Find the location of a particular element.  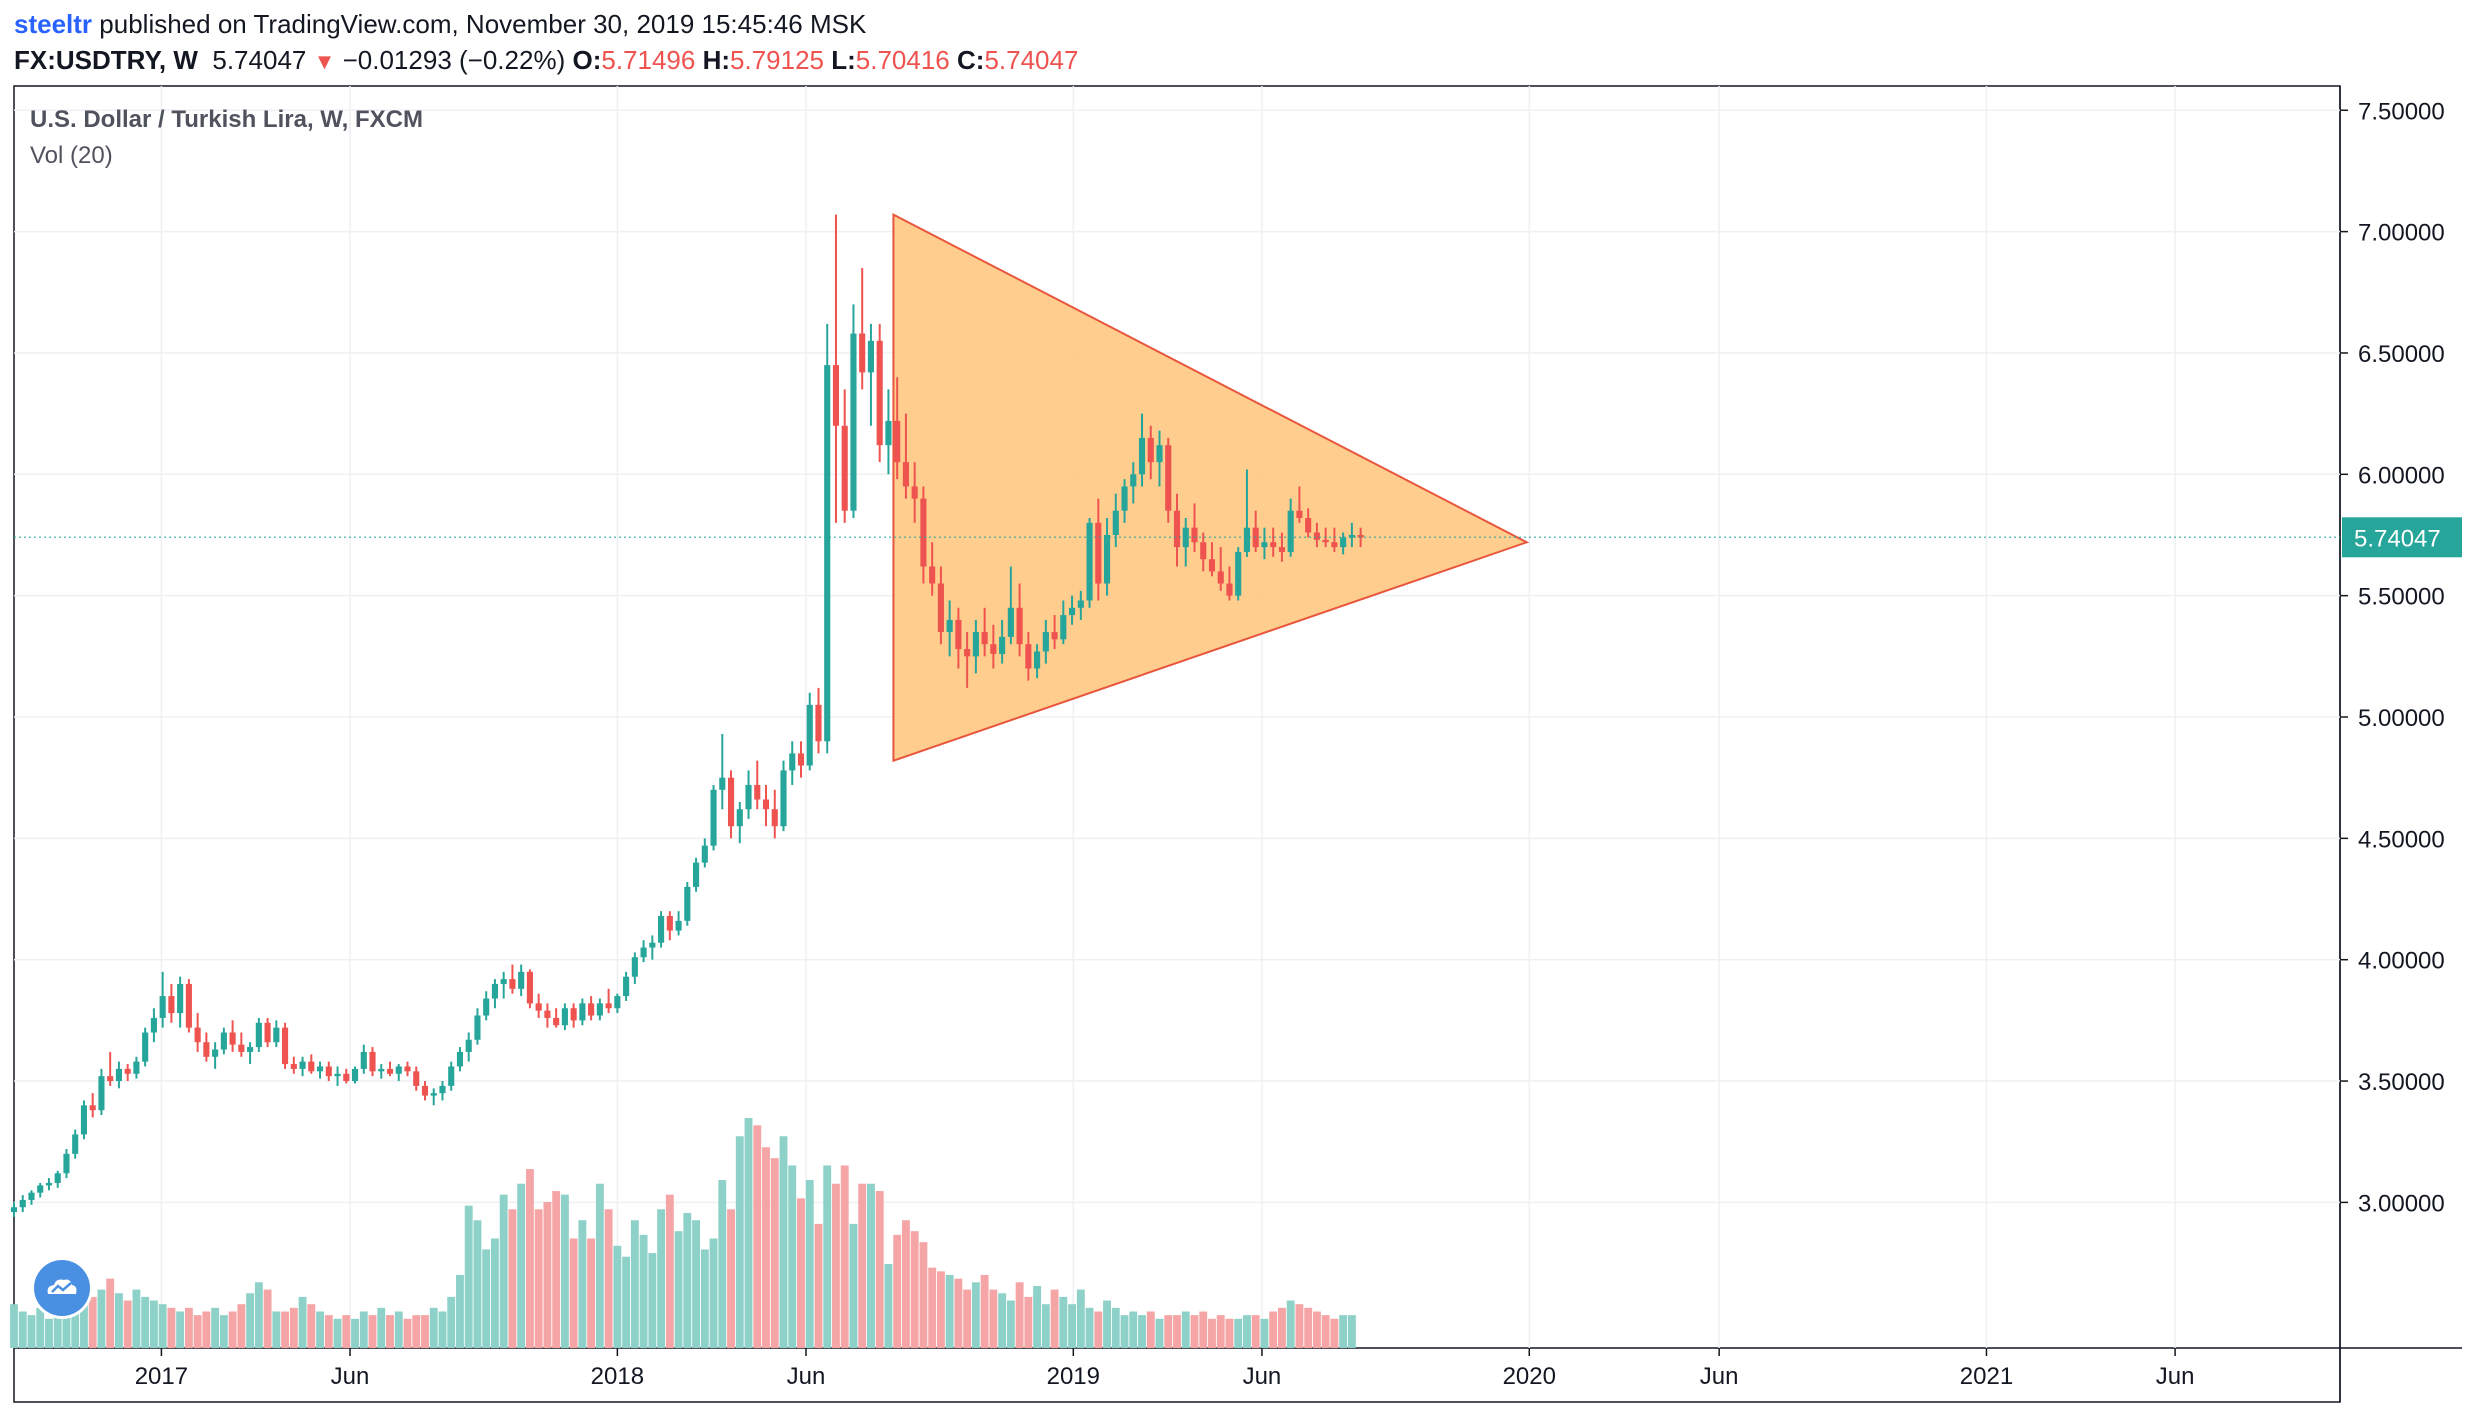

volume-legend: Vol (20) is located at coordinates (71, 155).